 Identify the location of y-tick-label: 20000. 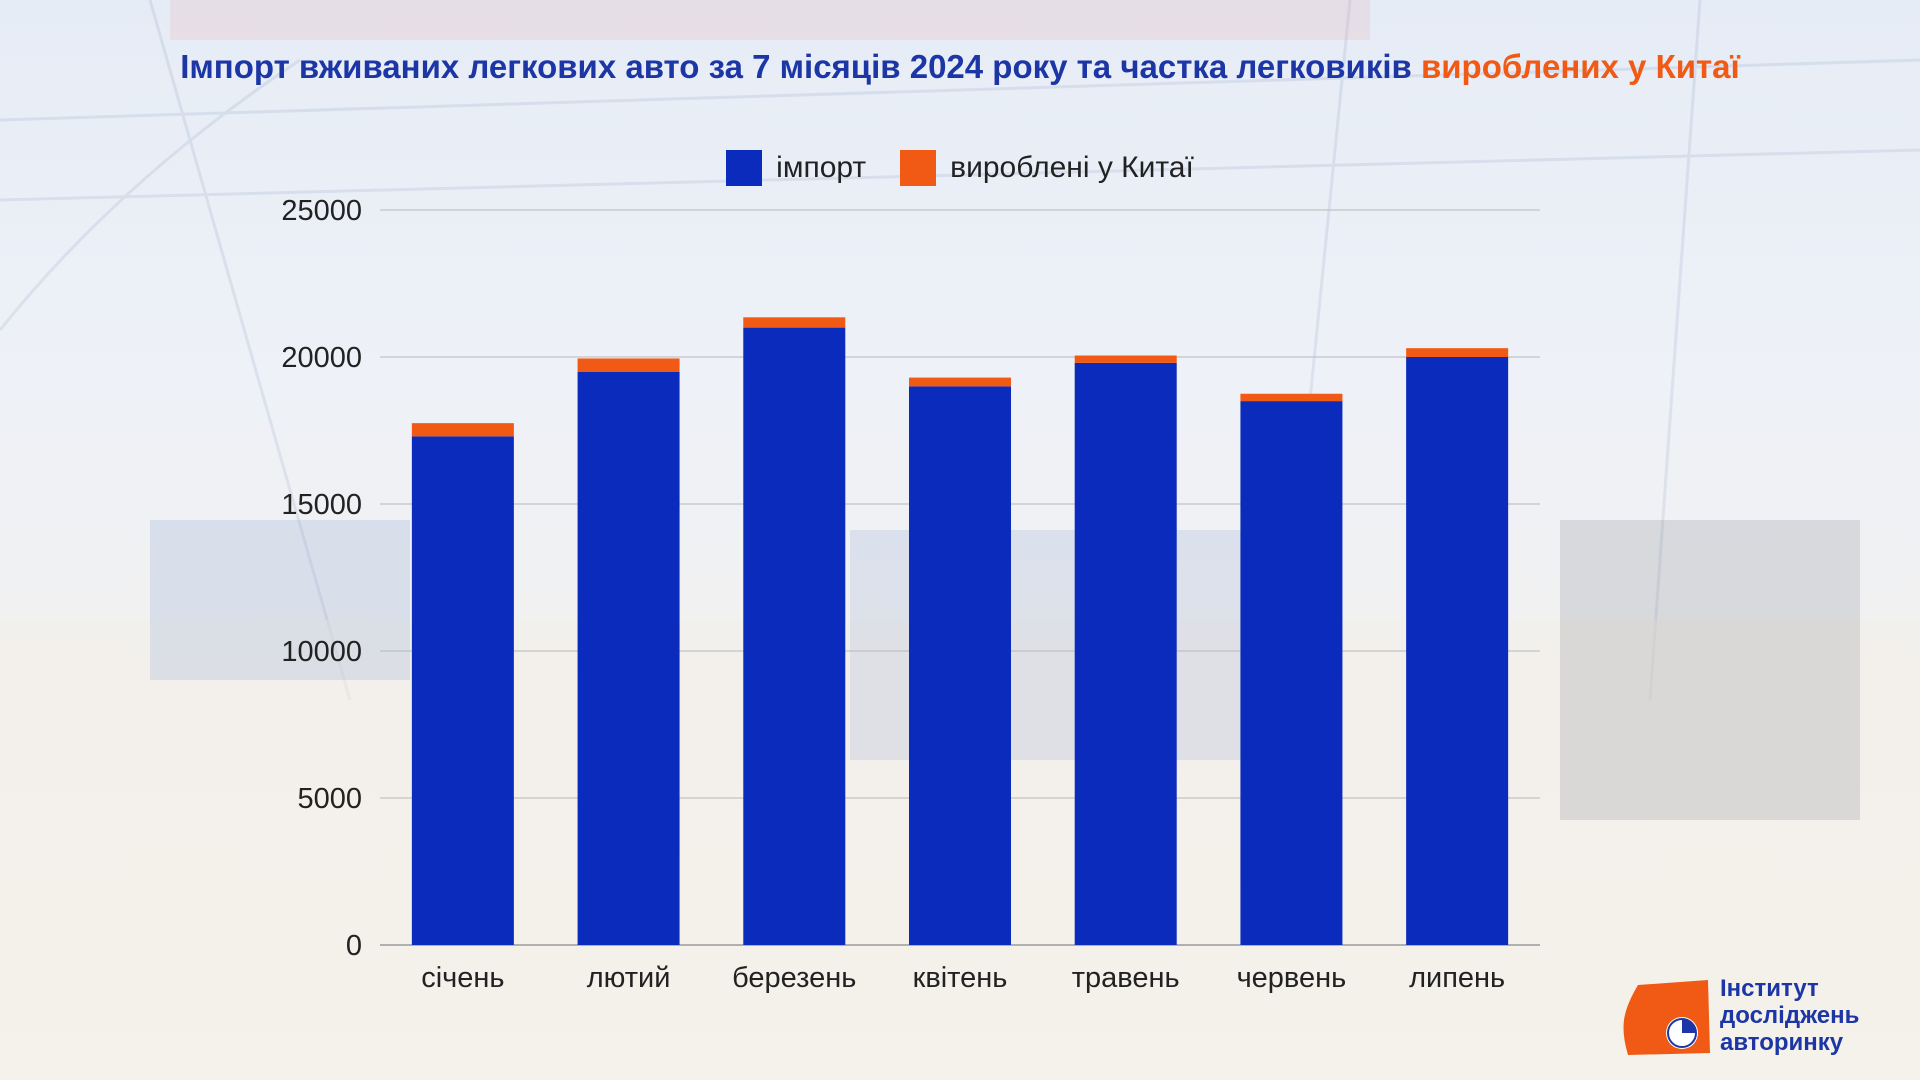
(321, 358).